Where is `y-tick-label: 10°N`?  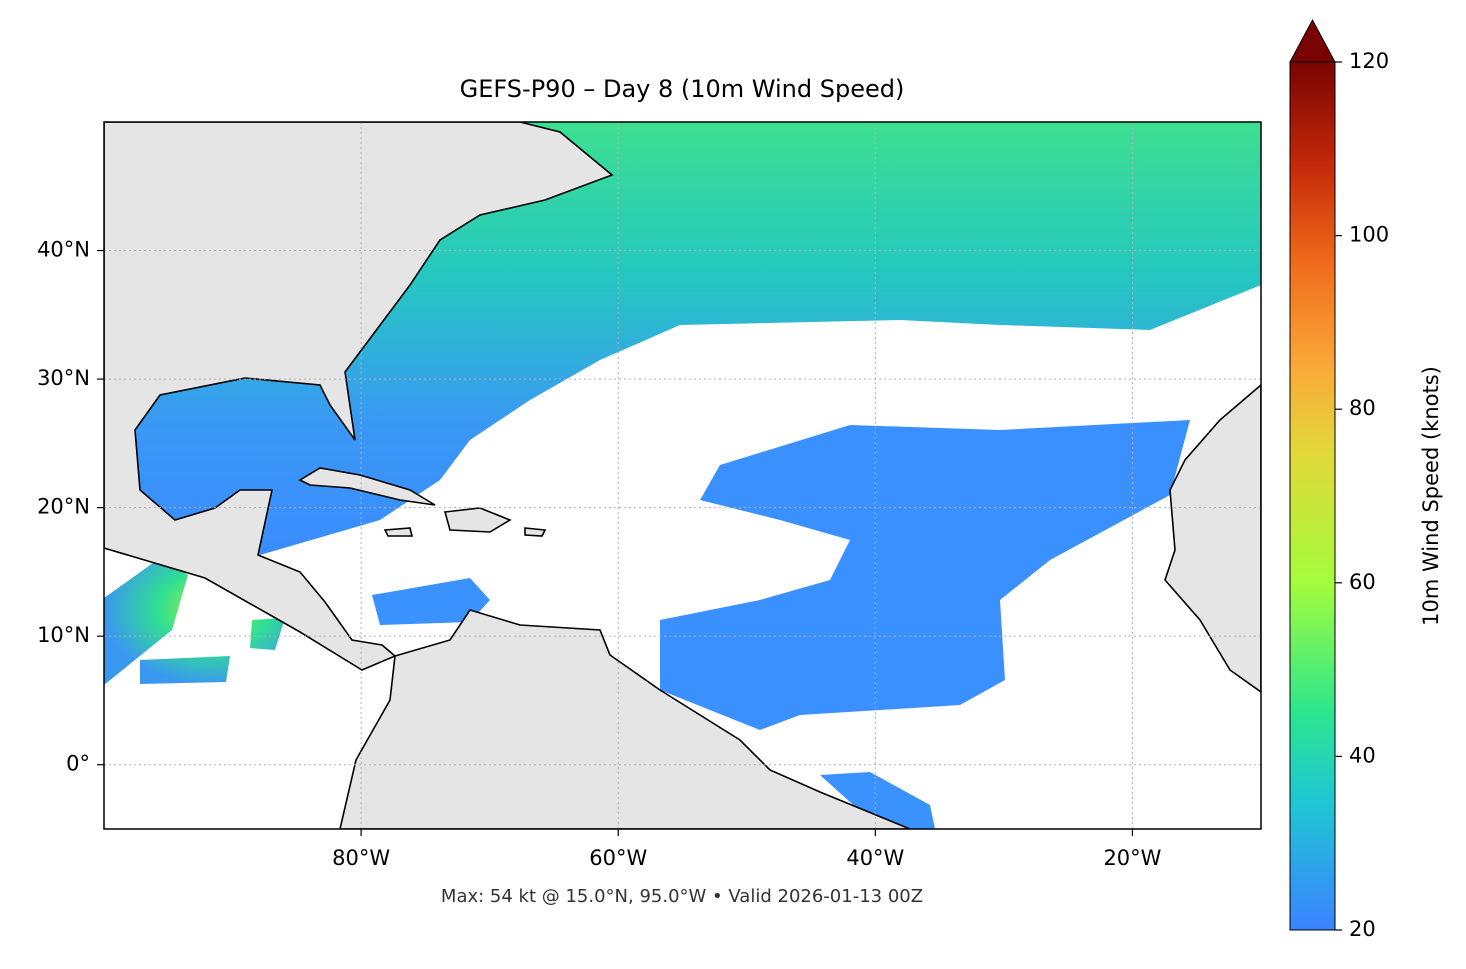
y-tick-label: 10°N is located at coordinates (63, 635).